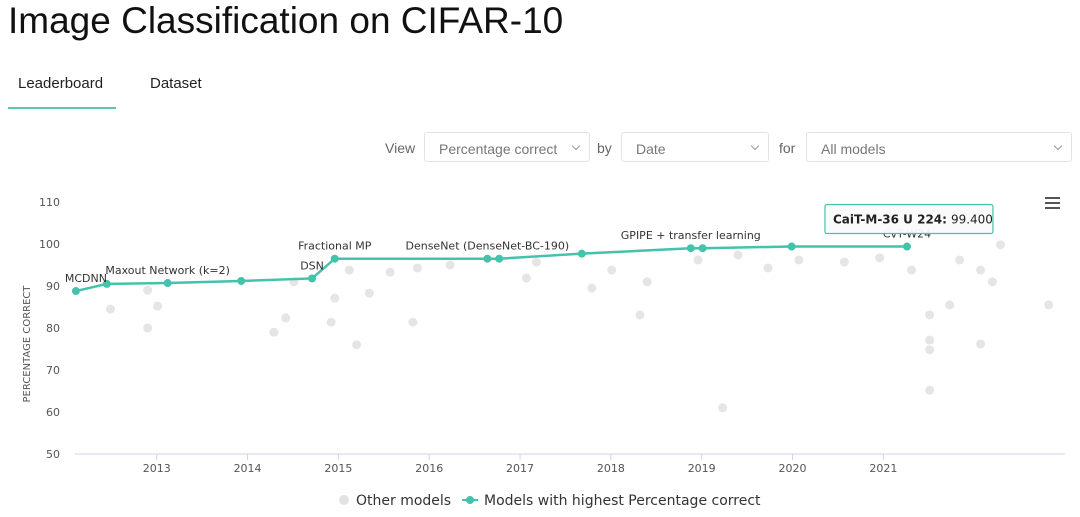 This screenshot has width=1080, height=517. Describe the element at coordinates (53, 412) in the screenshot. I see `y-tick-label: 60` at that location.